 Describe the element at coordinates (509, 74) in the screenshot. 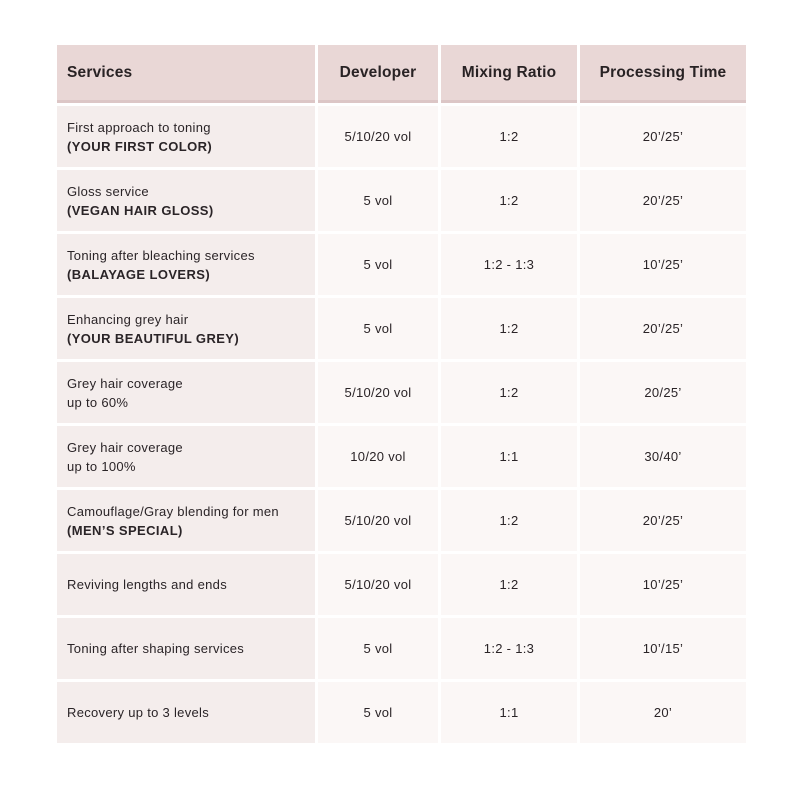

I see `column-header-mixing-ratio: Mixing Ratio` at that location.